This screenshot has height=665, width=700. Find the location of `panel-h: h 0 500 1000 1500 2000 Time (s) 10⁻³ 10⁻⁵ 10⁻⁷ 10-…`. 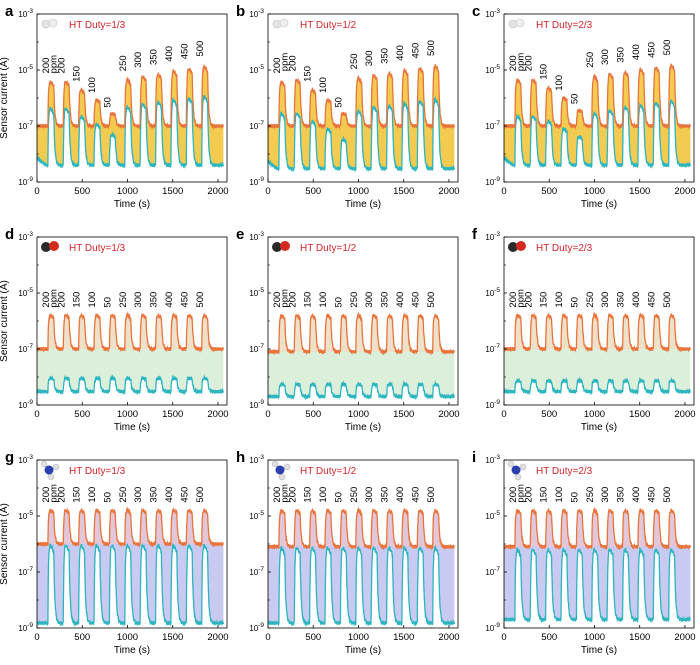

panel-h: h 0 500 1000 1500 2000 Time (s) 10⁻³ 10⁻⁵ 10⁻⁷ 10-… is located at coordinates (348, 552).